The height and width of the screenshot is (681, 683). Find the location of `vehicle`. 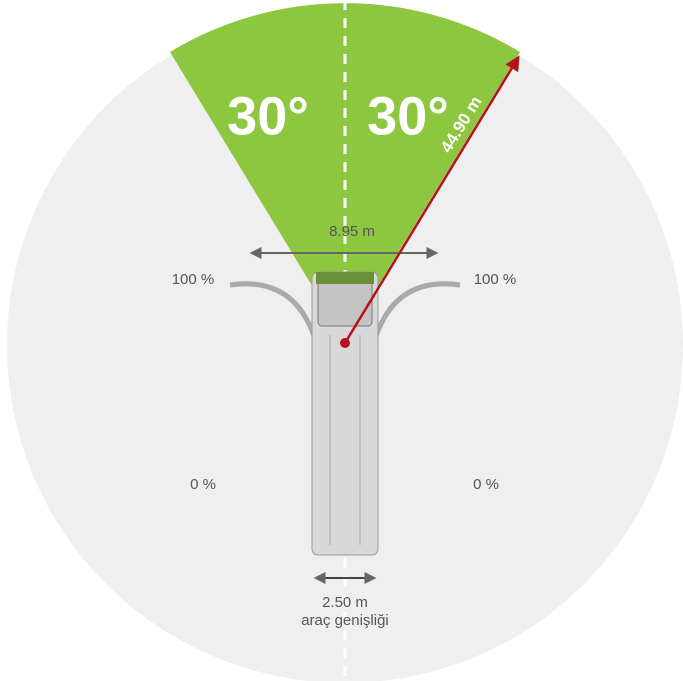

vehicle is located at coordinates (345, 413).